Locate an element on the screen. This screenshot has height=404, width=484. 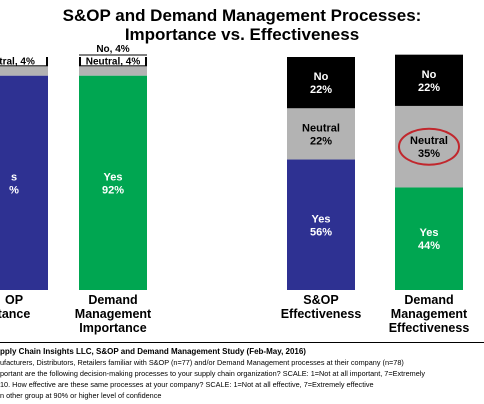
dm-effectiveness-category-label: Demand is located at coordinates (428, 300).